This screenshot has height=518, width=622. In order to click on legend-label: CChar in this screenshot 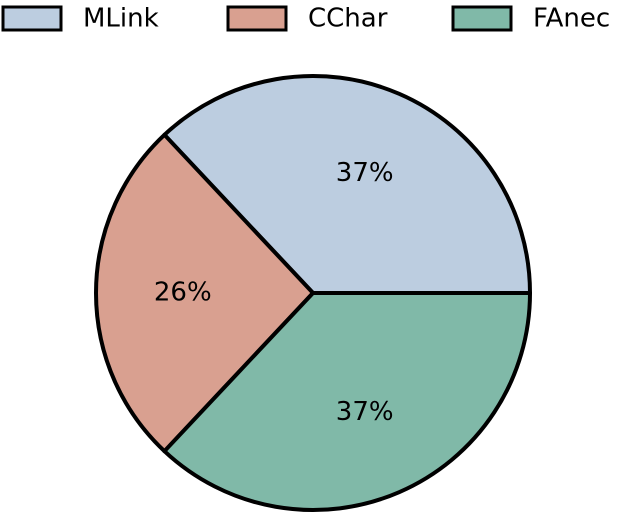, I will do `click(348, 19)`.